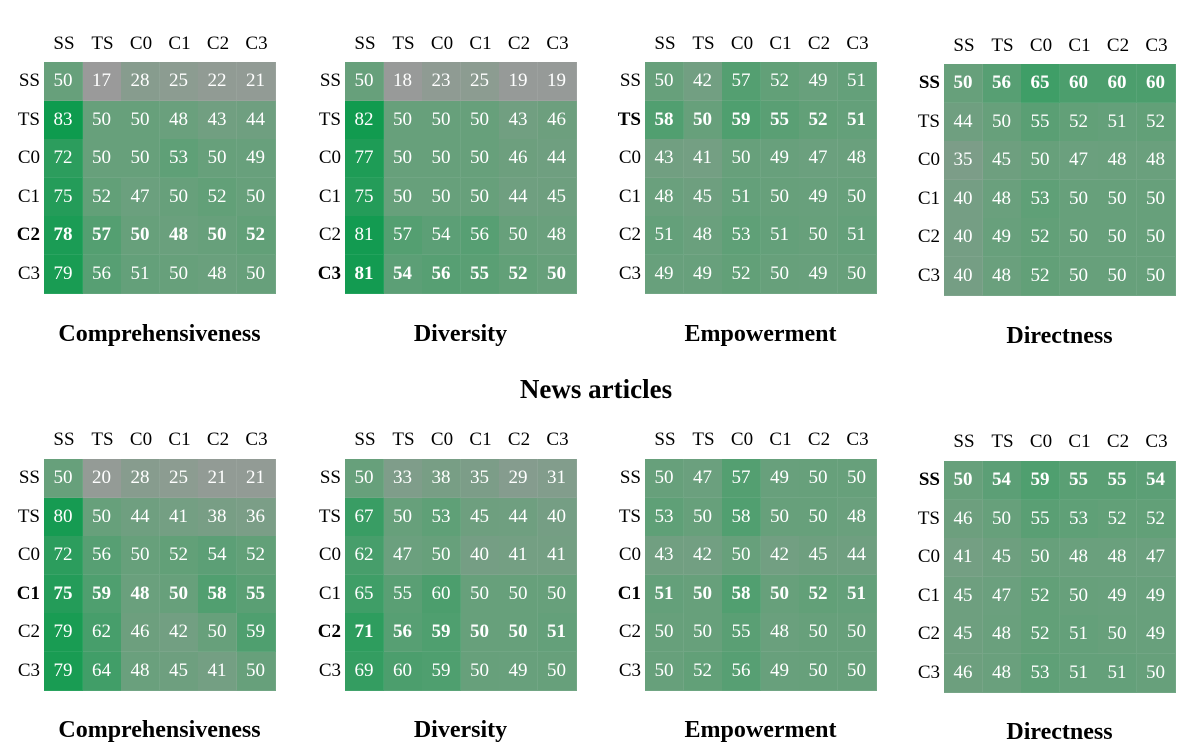 The image size is (1192, 756). What do you see at coordinates (63, 274) in the screenshot?
I see `heatmap-cell: 79` at bounding box center [63, 274].